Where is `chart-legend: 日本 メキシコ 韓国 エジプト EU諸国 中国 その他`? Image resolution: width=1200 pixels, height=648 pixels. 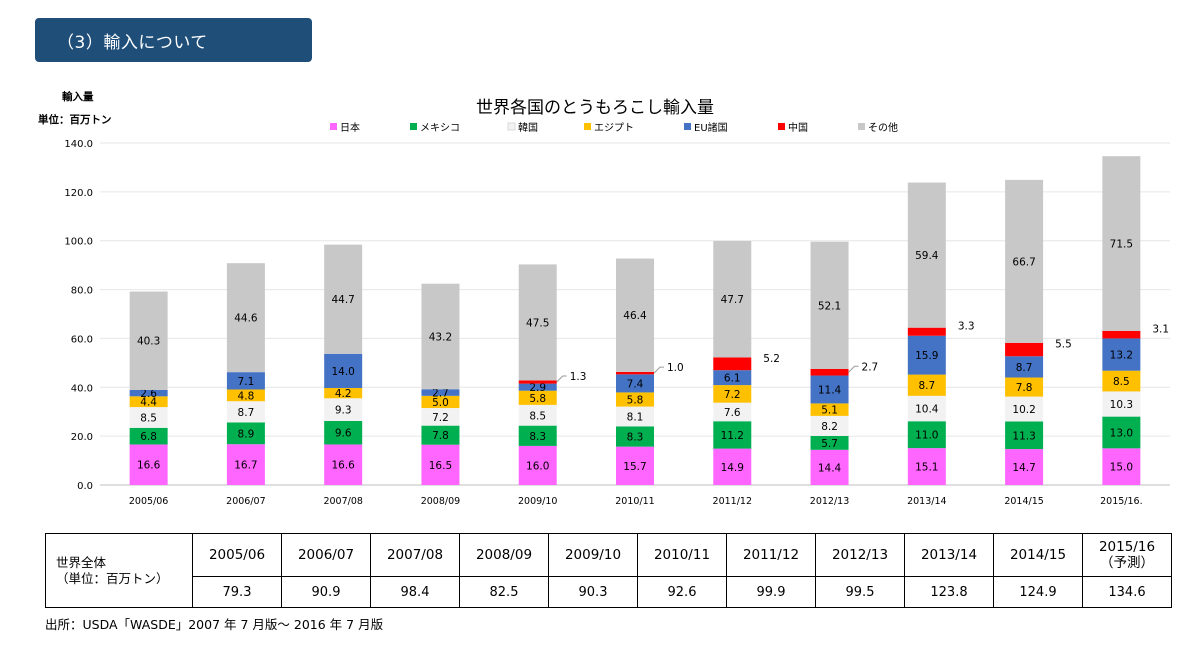
chart-legend: 日本 メキシコ 韓国 エジプト EU諸国 中国 その他 is located at coordinates (614, 127).